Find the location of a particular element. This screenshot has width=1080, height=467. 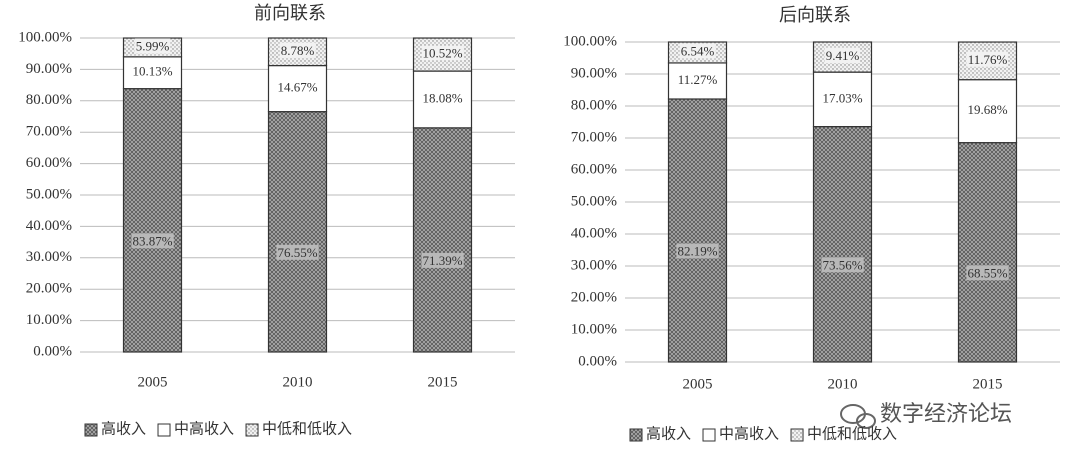

value-label: 83.87% is located at coordinates (152, 240).